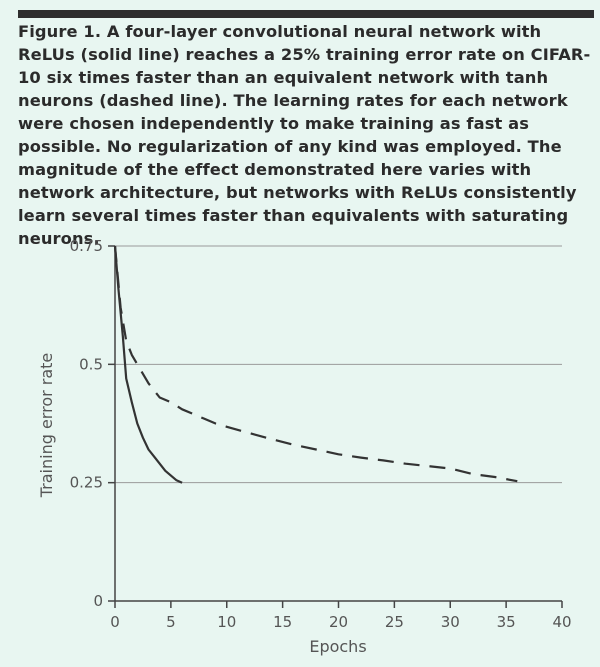  What do you see at coordinates (306, 14) in the screenshot?
I see `caption-top-rule` at bounding box center [306, 14].